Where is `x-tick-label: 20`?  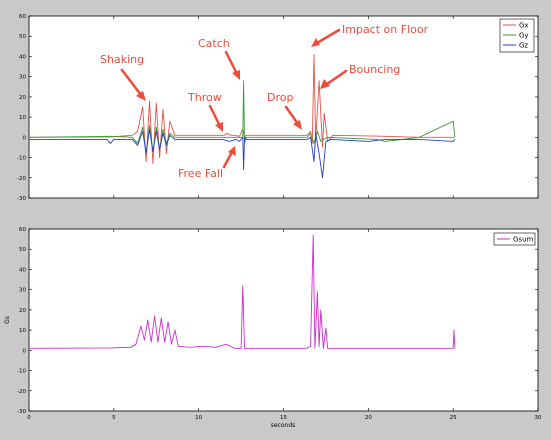 x-tick-label: 20 is located at coordinates (368, 418).